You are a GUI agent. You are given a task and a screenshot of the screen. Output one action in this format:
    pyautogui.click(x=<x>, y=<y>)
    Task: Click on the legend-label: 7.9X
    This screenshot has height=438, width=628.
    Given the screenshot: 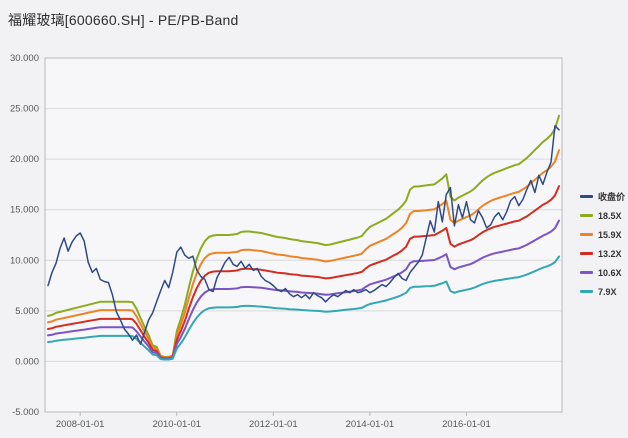 What is the action you would take?
    pyautogui.click(x=607, y=291)
    